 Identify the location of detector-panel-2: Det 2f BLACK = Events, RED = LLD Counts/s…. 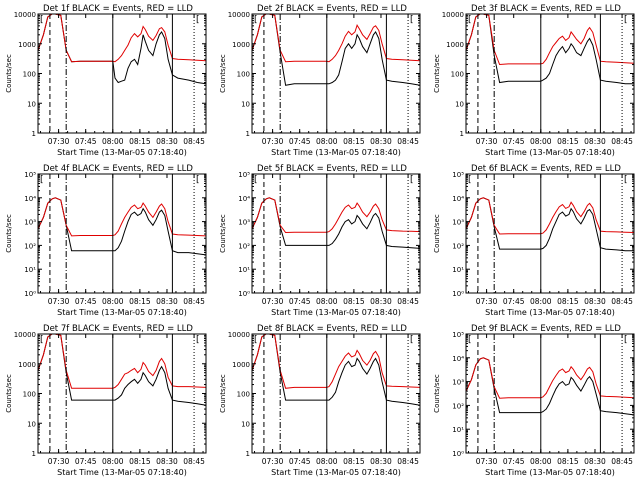
(320, 80).